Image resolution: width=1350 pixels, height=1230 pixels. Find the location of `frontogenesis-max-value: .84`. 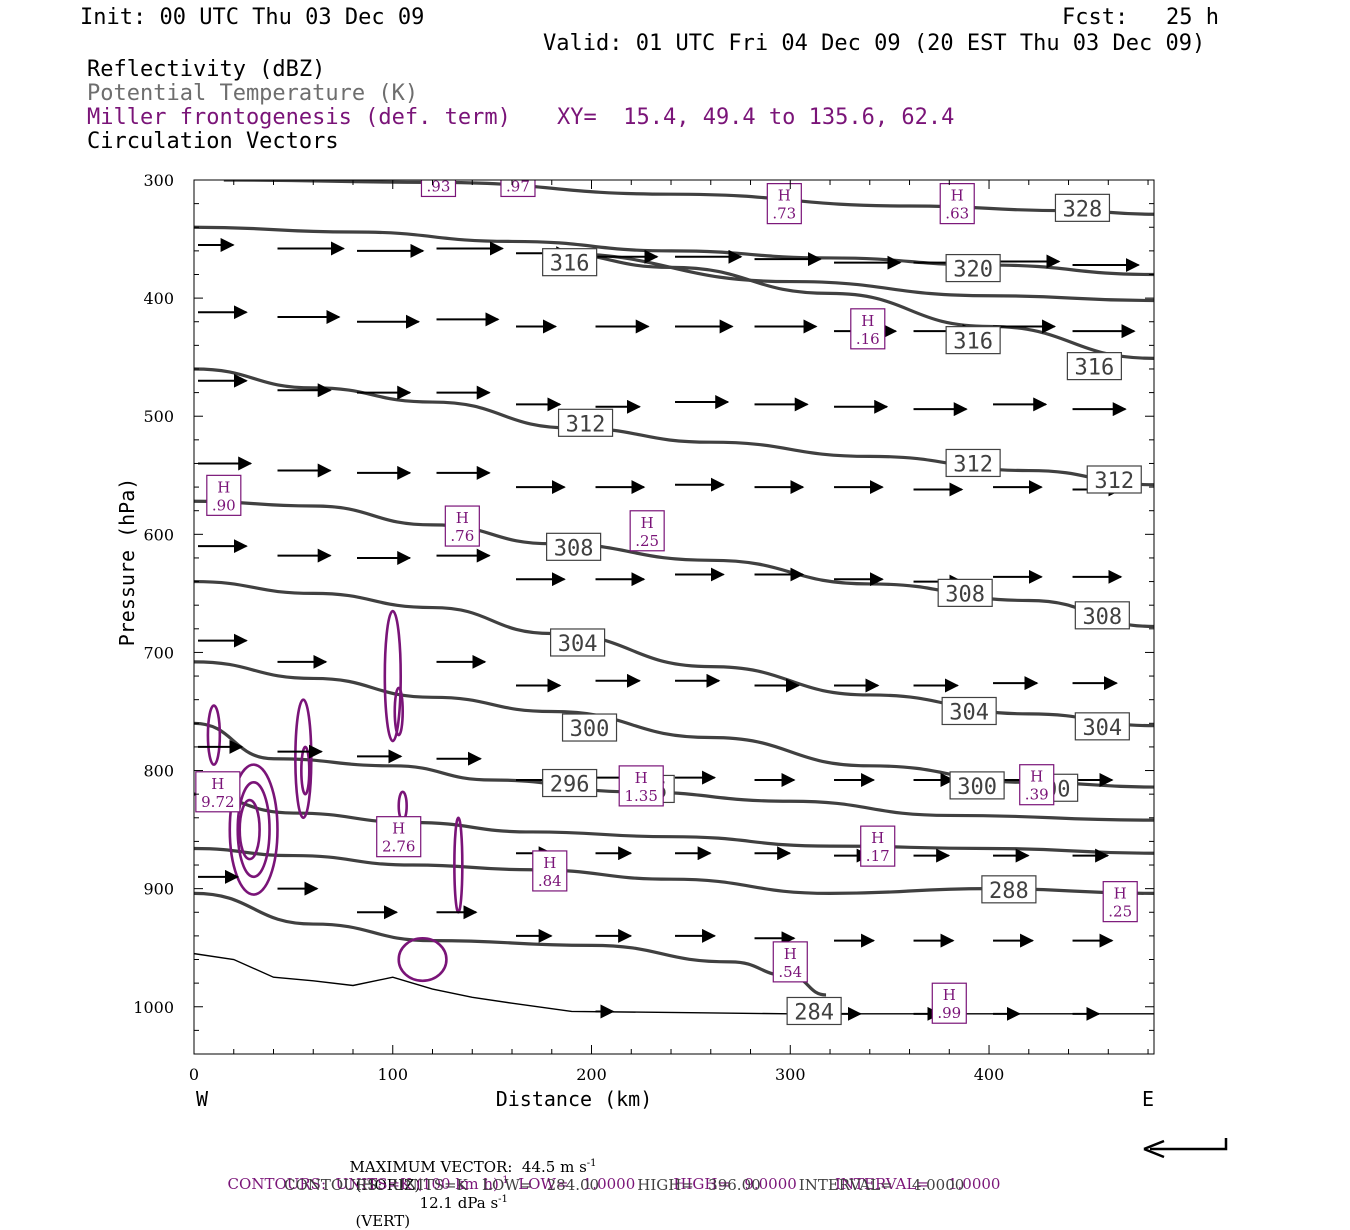

frontogenesis-max-value: .84 is located at coordinates (550, 881).